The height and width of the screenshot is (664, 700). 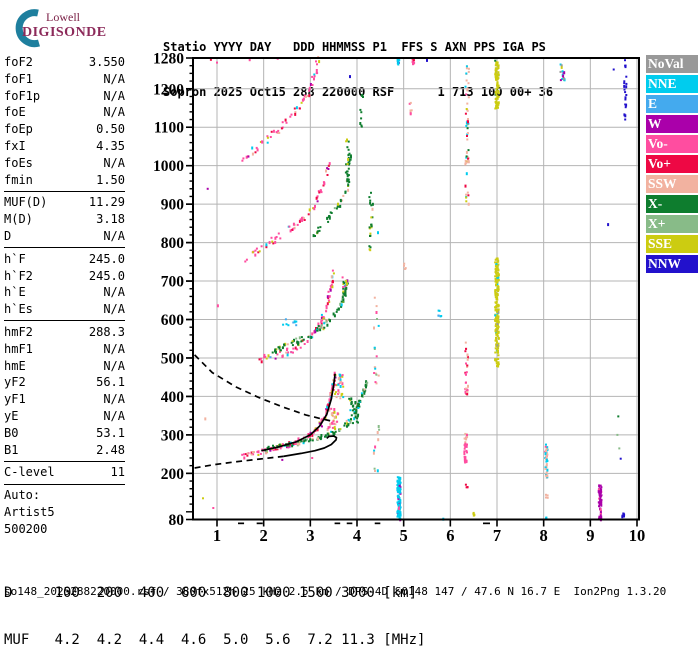 I want to click on param-value: 0.50, so click(x=110, y=129).